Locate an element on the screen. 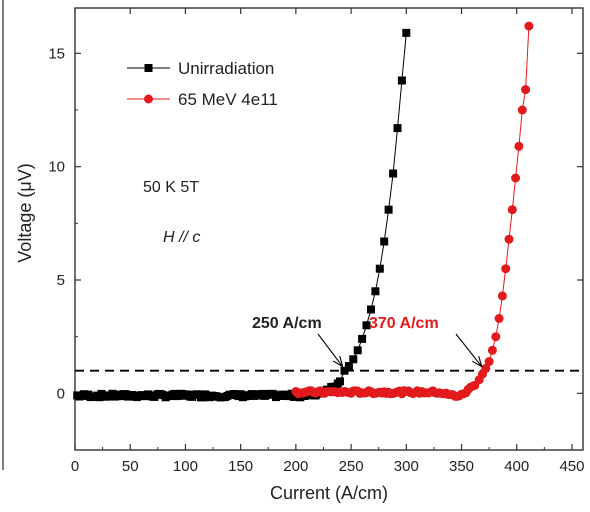 Image resolution: width=590 pixels, height=512 pixels. threshold-label-unirradiated: 250 A/cm is located at coordinates (287, 323).